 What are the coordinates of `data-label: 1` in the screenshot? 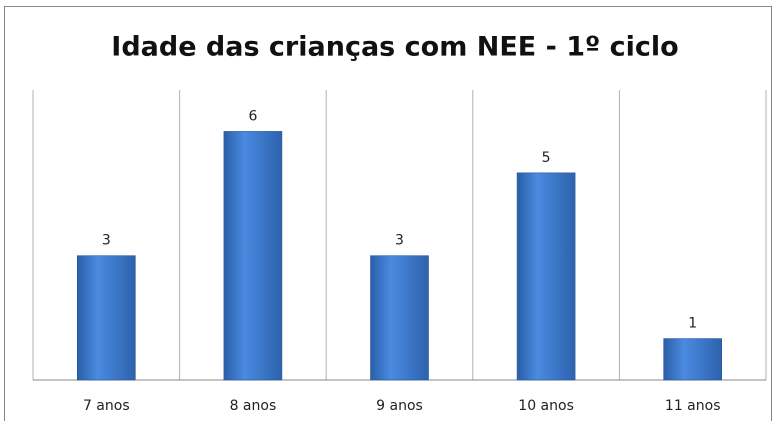 It's located at (692, 324).